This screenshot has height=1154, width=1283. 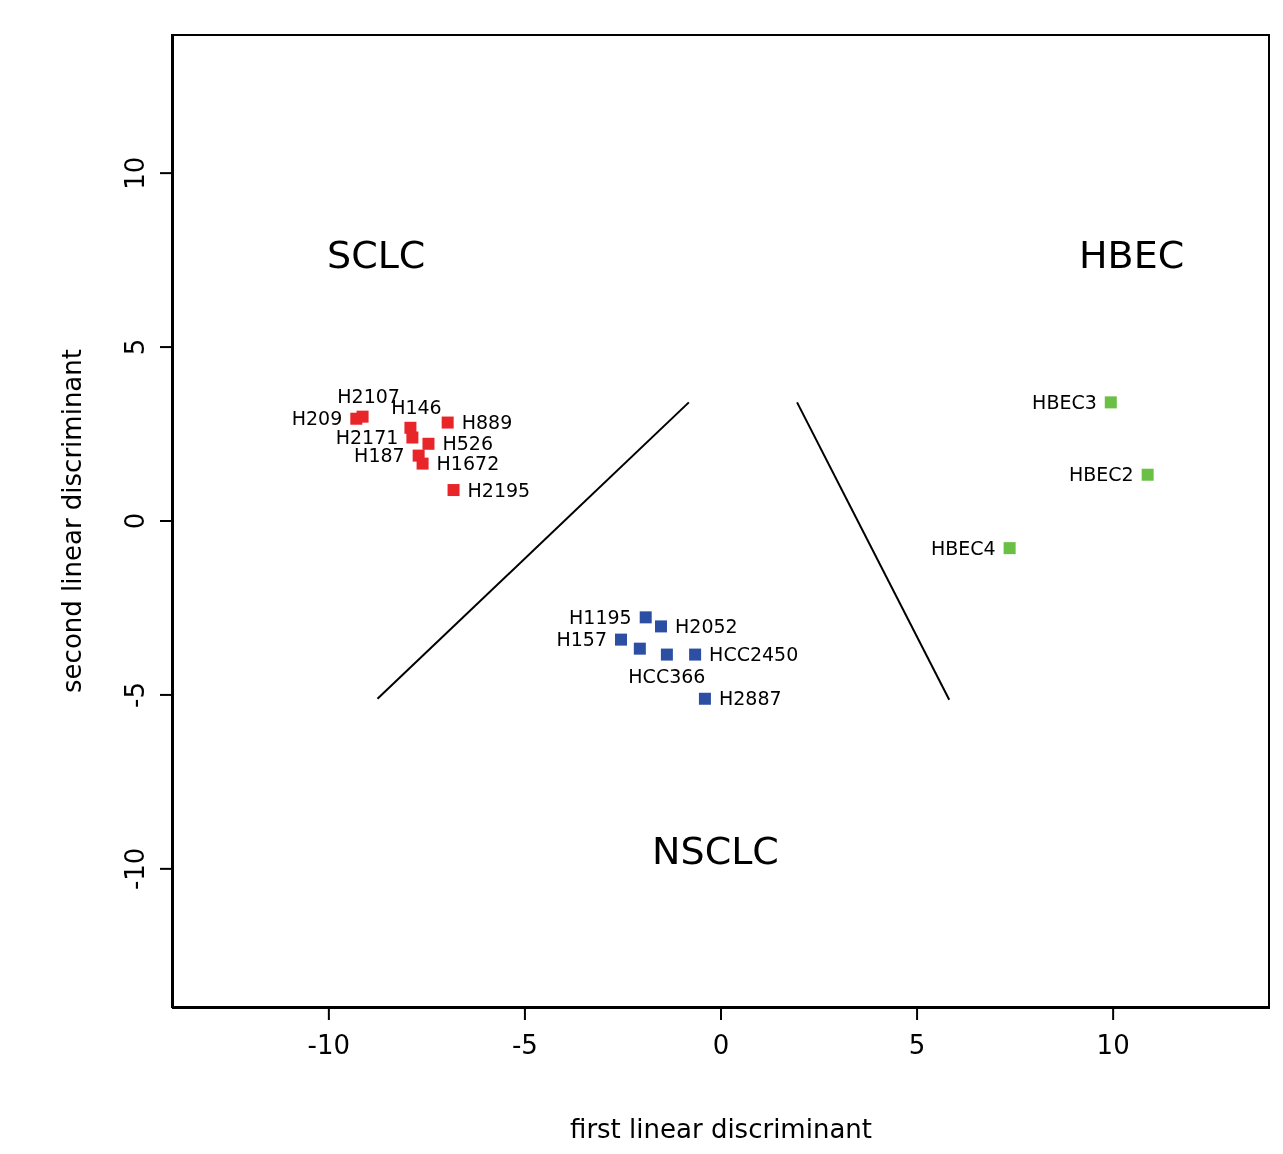 I want to click on y-tick-label: -10, so click(x=135, y=869).